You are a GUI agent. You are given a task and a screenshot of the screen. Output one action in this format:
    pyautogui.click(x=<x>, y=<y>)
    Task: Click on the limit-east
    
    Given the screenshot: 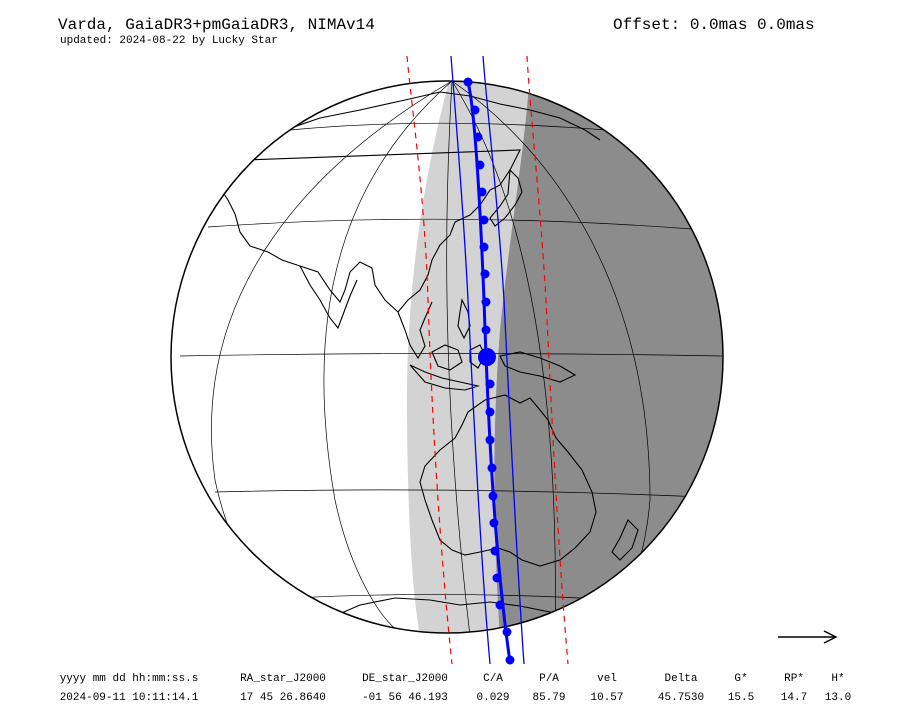 What is the action you would take?
    pyautogui.click(x=547, y=360)
    